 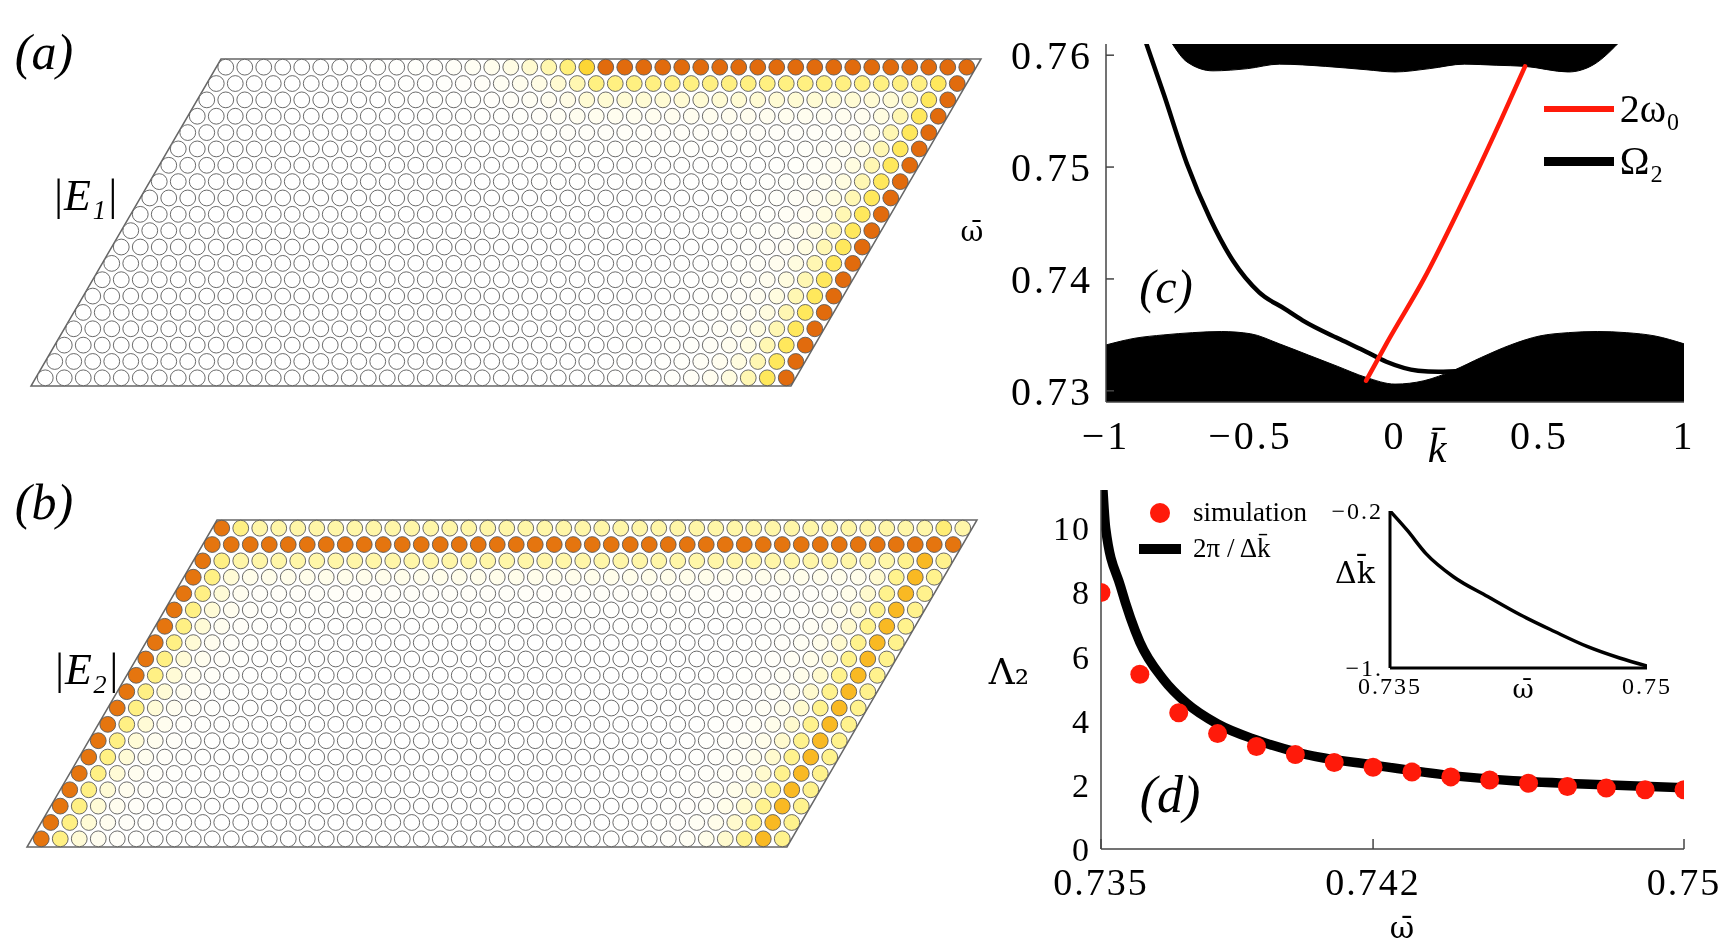 I want to click on y-axis-title: ω̄, so click(x=972, y=231).